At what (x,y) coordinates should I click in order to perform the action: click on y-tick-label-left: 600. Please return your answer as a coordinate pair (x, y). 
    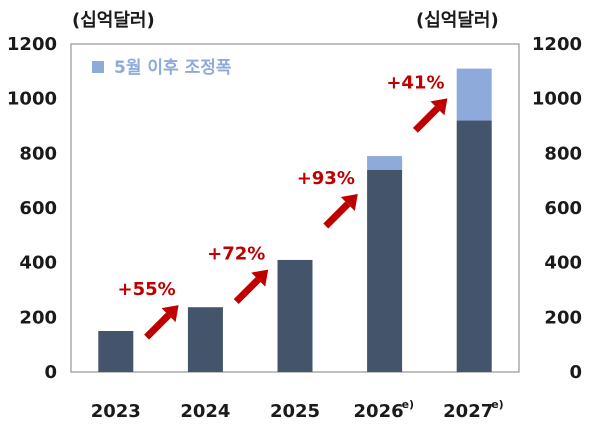
    Looking at the image, I should click on (38, 208).